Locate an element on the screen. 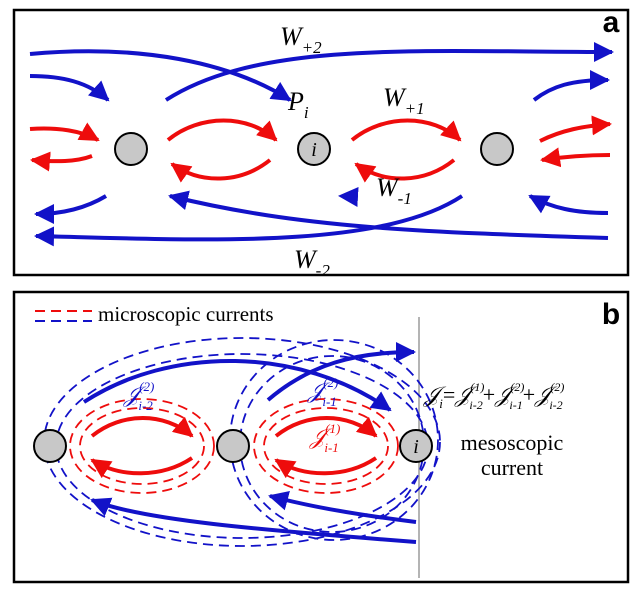 The image size is (636, 589). site-node-b-middle is located at coordinates (233, 446).